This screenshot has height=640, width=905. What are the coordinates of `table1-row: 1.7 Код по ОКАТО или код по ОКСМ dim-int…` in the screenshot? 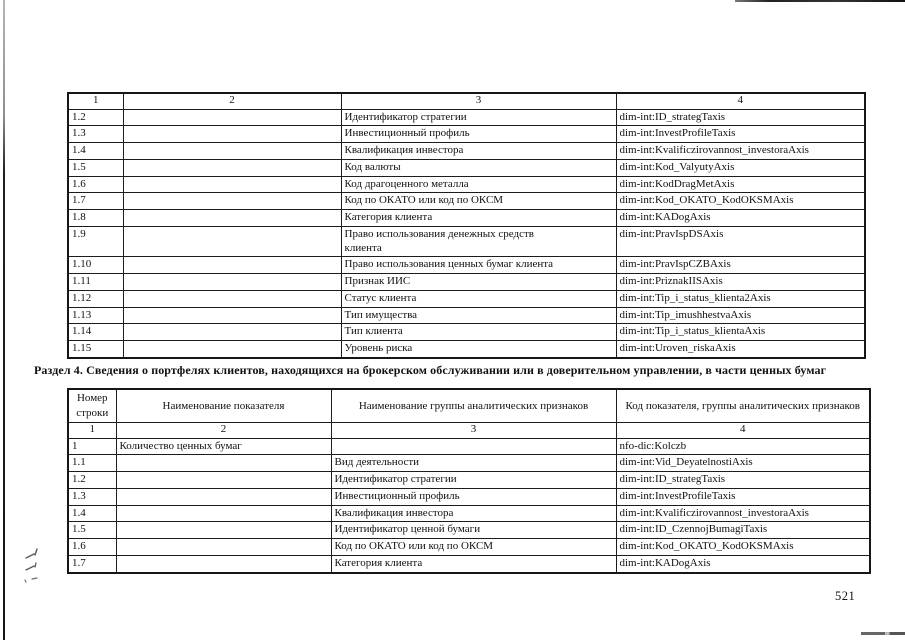 It's located at (466, 201).